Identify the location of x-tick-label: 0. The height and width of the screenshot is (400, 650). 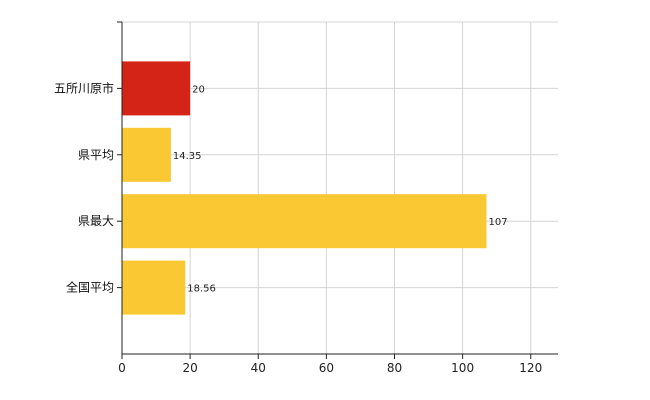
(122, 368).